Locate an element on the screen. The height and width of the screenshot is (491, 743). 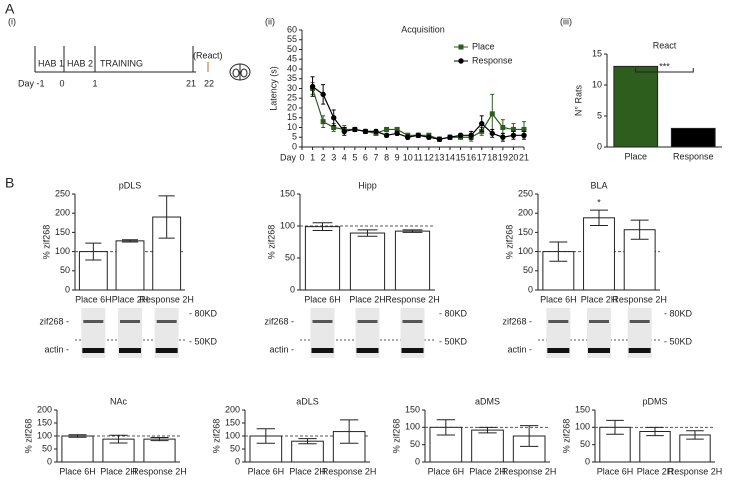
chart-title: Hipp is located at coordinates (367, 185).